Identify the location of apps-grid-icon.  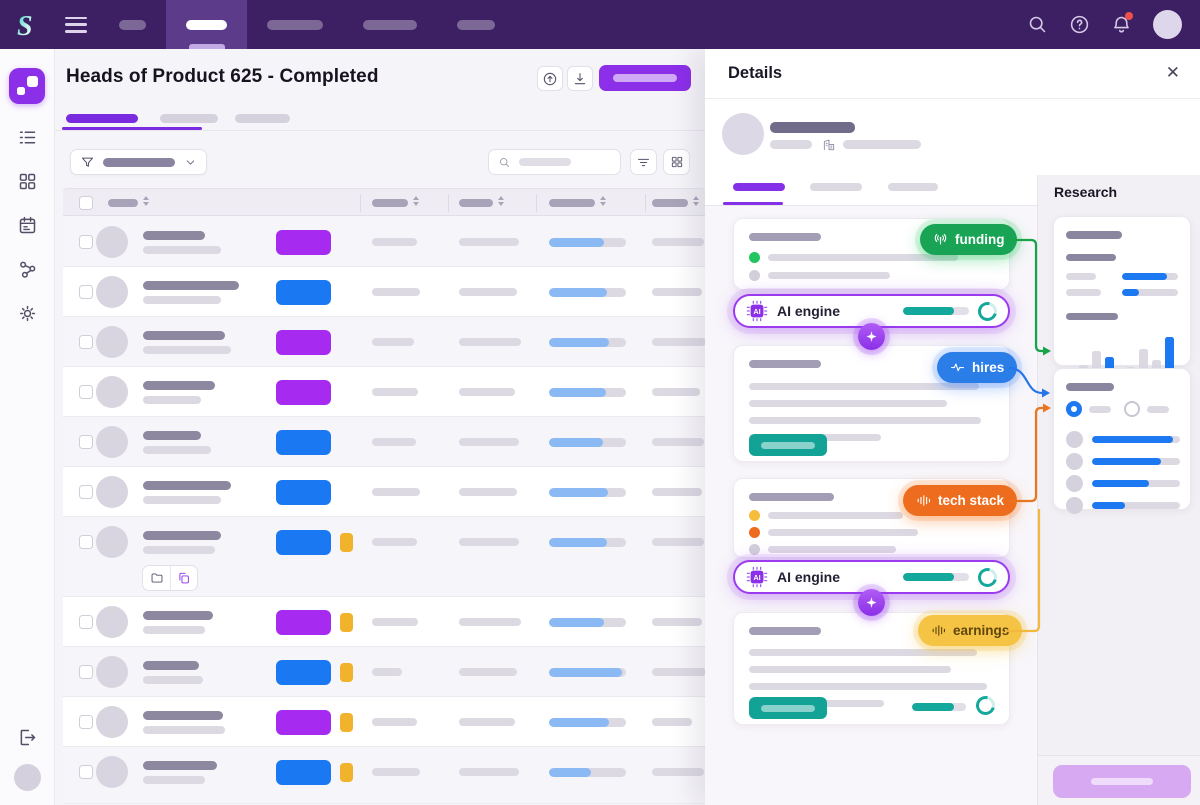
(27, 181).